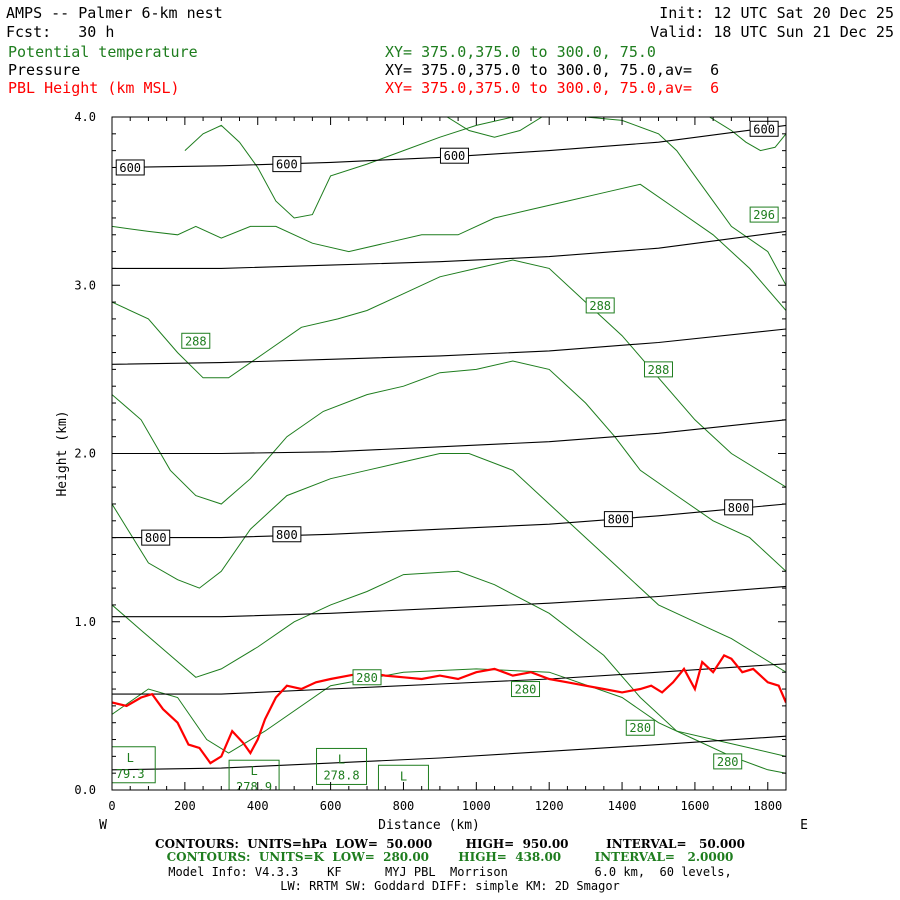  What do you see at coordinates (341, 775) in the screenshot?
I see `low-label-2-value: 278.8` at bounding box center [341, 775].